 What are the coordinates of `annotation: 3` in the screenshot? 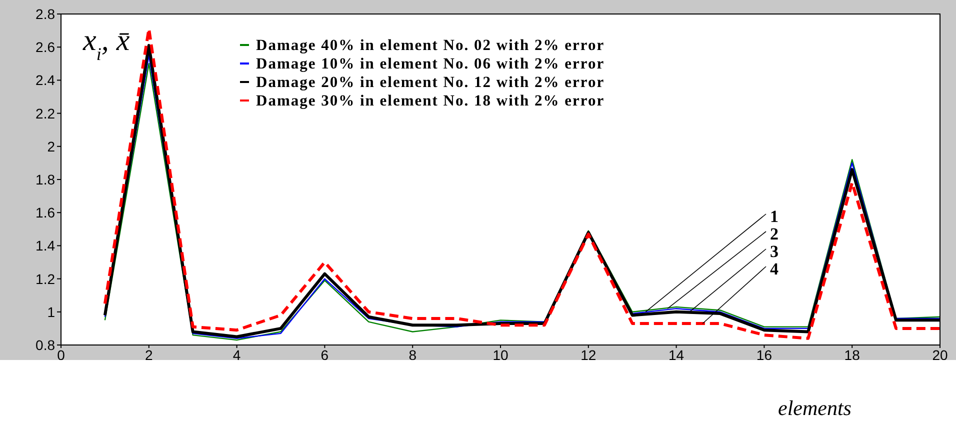 It's located at (774, 251).